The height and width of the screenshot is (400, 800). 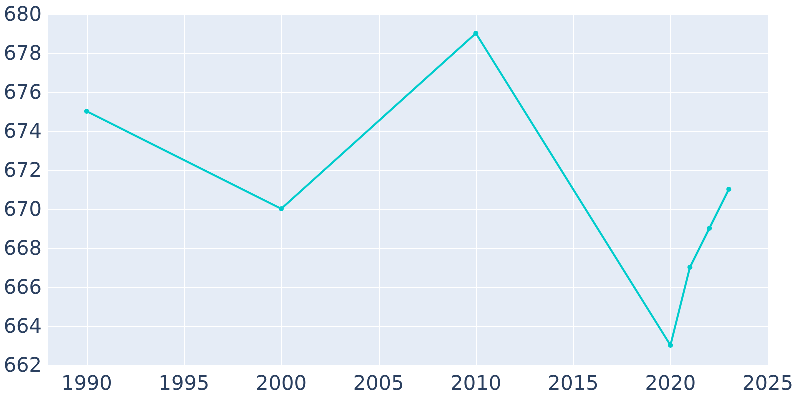 What do you see at coordinates (86, 383) in the screenshot?
I see `x-tick-label: 1990` at bounding box center [86, 383].